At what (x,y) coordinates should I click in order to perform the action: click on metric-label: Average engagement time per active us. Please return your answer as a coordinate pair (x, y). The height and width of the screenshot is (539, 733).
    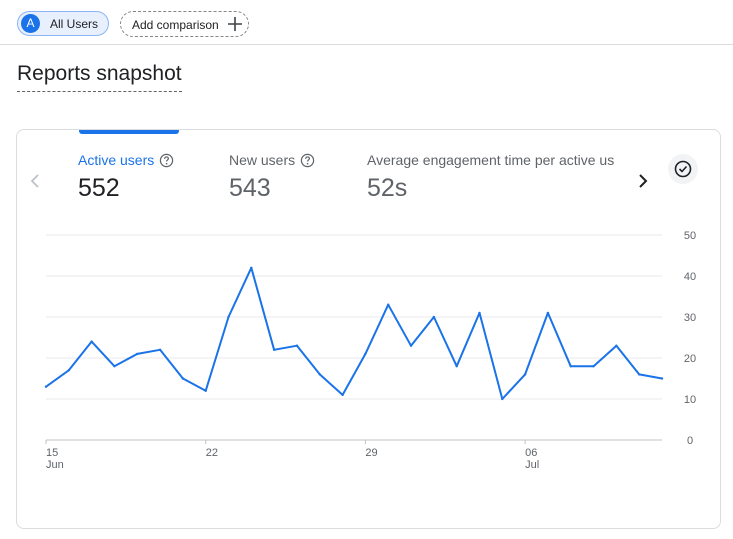
    Looking at the image, I should click on (491, 160).